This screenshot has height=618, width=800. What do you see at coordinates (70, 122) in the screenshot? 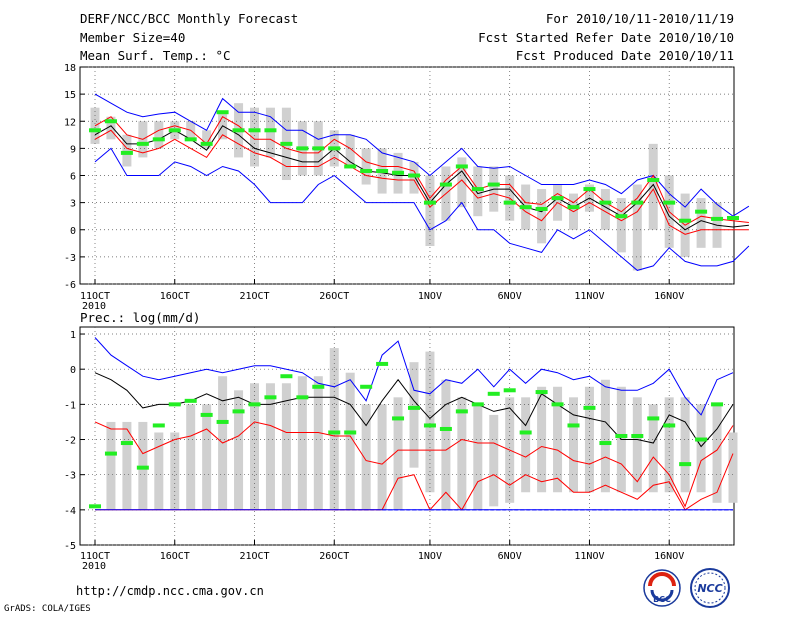
I see `y-tick-label: 12` at bounding box center [70, 122].